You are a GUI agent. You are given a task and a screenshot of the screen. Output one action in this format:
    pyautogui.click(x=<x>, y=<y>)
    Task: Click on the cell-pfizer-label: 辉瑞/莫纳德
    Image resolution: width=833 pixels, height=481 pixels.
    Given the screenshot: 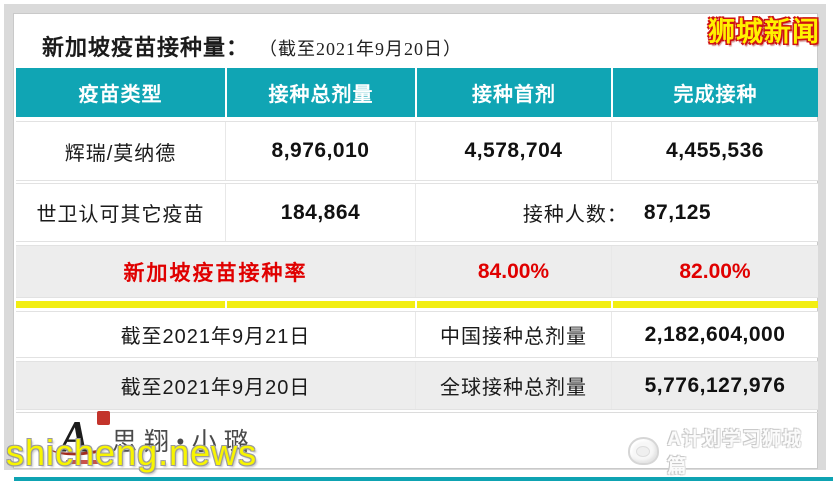 What is the action you would take?
    pyautogui.click(x=120, y=153)
    